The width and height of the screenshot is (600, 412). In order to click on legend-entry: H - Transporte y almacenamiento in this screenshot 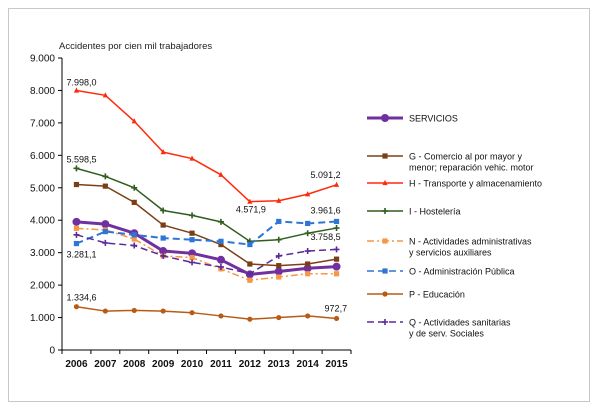, I will do `click(454, 184)`.